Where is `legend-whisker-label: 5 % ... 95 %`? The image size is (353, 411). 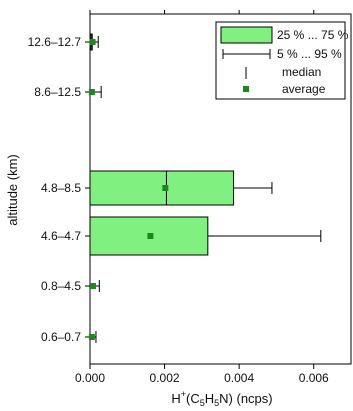
legend-whisker-label: 5 % ... 95 % is located at coordinates (309, 54).